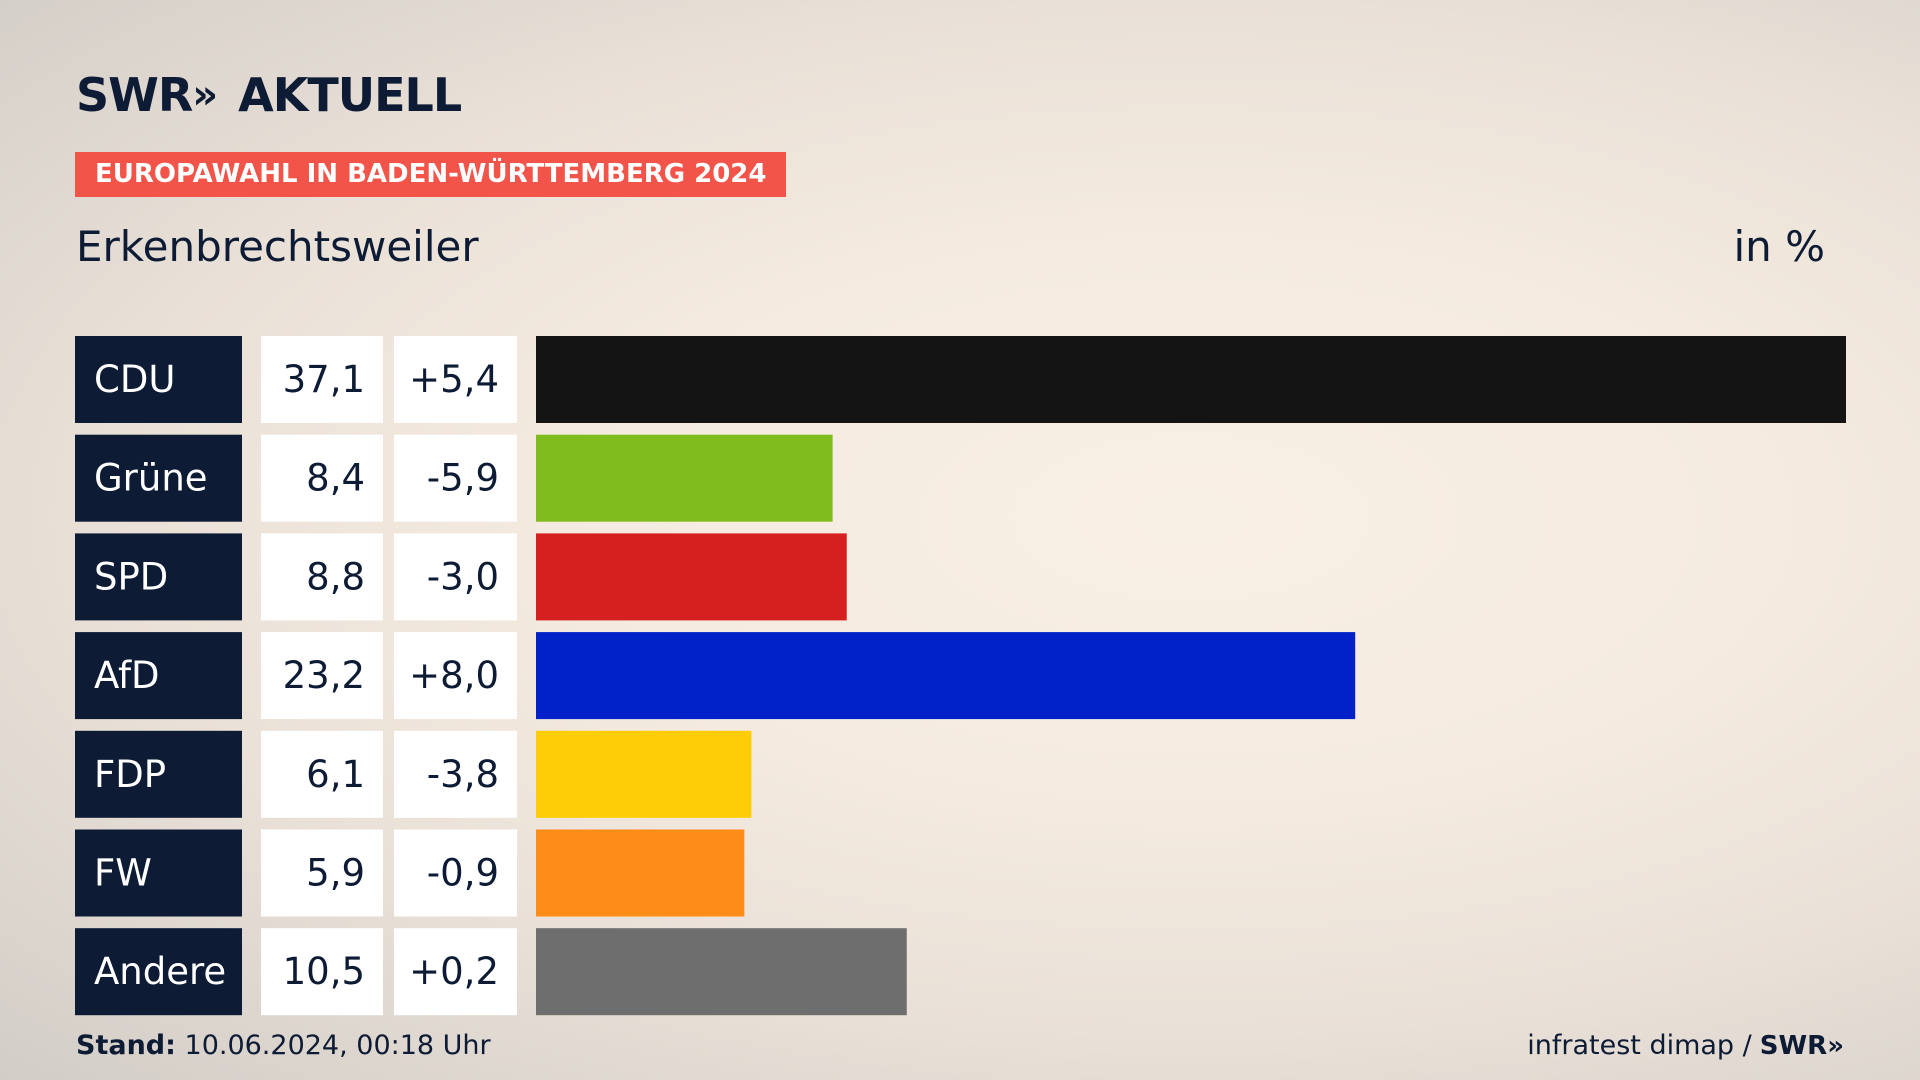 This screenshot has width=1920, height=1080. I want to click on value-box-andere, so click(322, 972).